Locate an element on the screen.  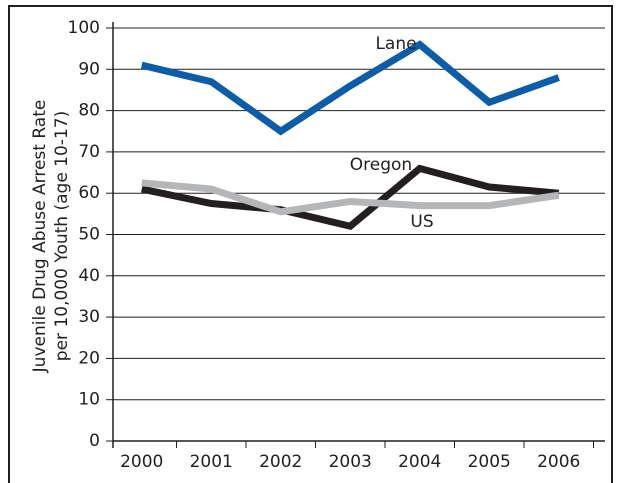
y-tick-label: 40 is located at coordinates (89, 276).